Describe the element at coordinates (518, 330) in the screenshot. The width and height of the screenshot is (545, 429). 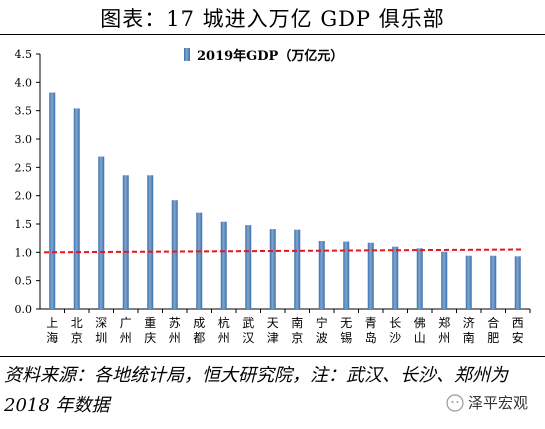
I see `x-tick-label: 西安` at that location.